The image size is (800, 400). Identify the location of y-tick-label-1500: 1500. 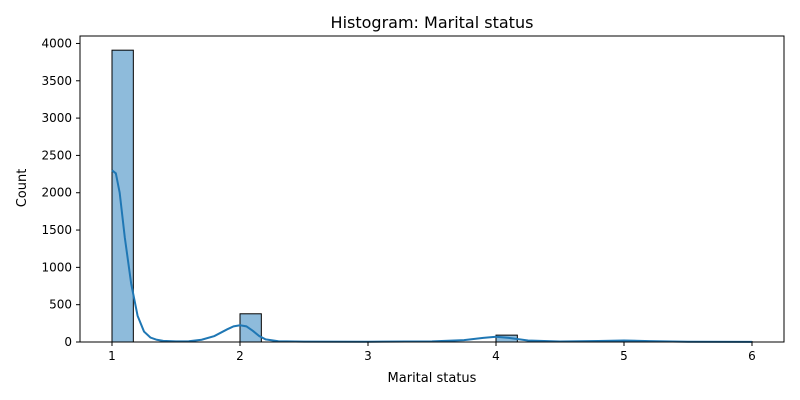
(56, 230).